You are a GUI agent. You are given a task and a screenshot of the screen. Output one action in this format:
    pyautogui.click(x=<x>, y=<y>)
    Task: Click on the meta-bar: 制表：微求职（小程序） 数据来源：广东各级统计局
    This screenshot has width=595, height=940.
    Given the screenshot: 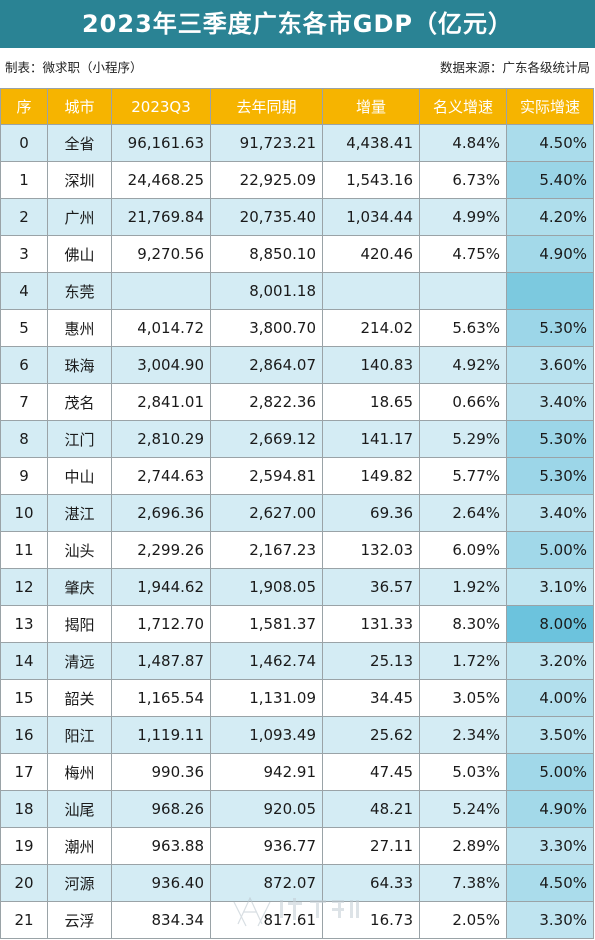 What is the action you would take?
    pyautogui.click(x=297, y=68)
    